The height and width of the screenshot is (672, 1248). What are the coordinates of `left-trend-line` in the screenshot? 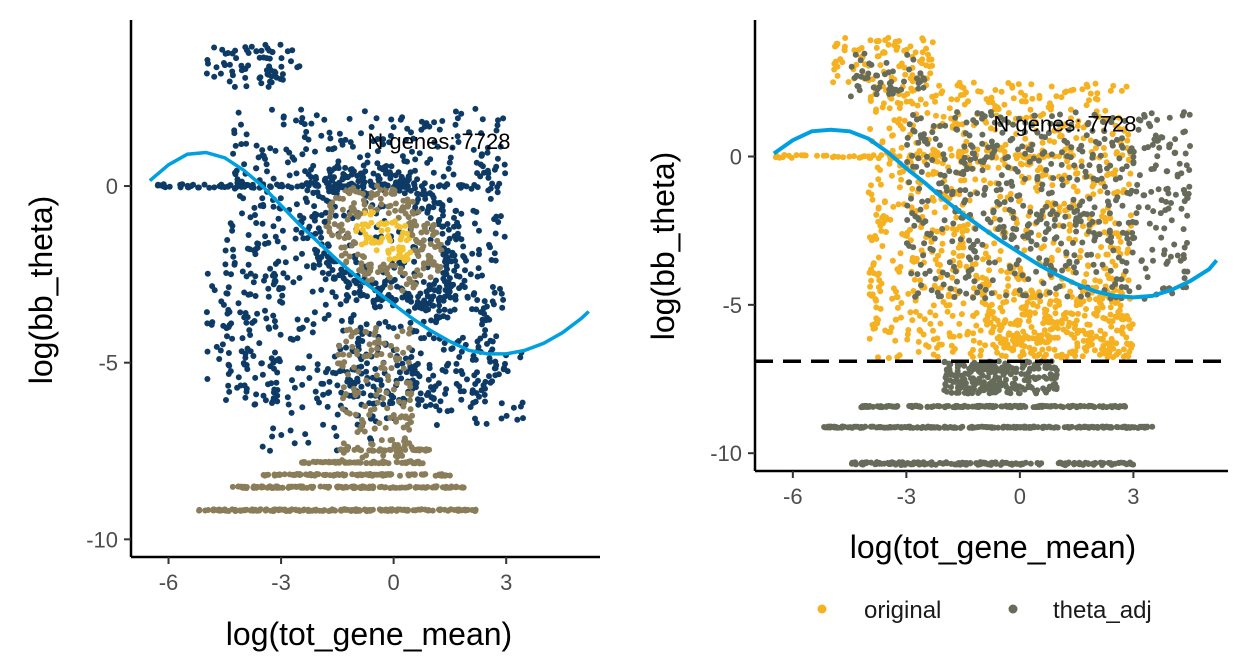 It's located at (369, 253).